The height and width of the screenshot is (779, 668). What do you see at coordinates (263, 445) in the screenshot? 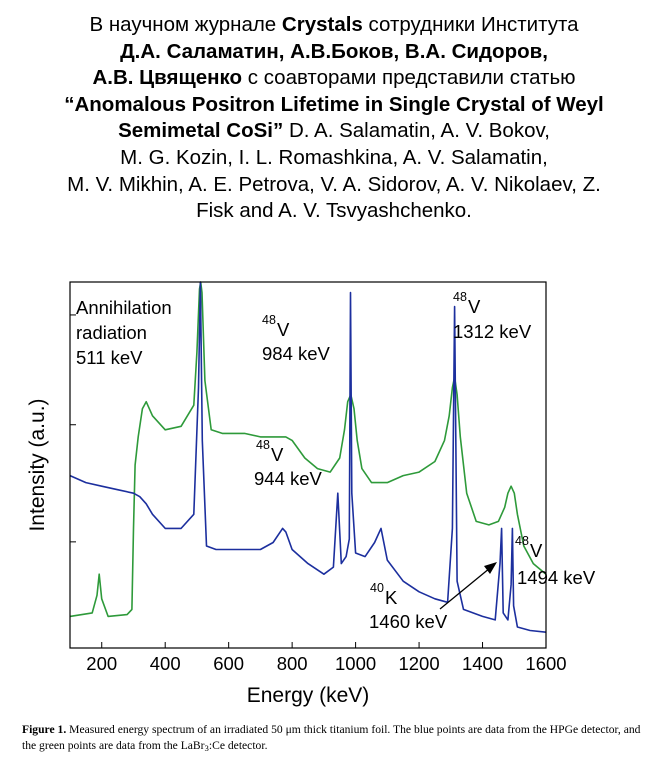
I see `annotation-v944-mass: 48` at bounding box center [263, 445].